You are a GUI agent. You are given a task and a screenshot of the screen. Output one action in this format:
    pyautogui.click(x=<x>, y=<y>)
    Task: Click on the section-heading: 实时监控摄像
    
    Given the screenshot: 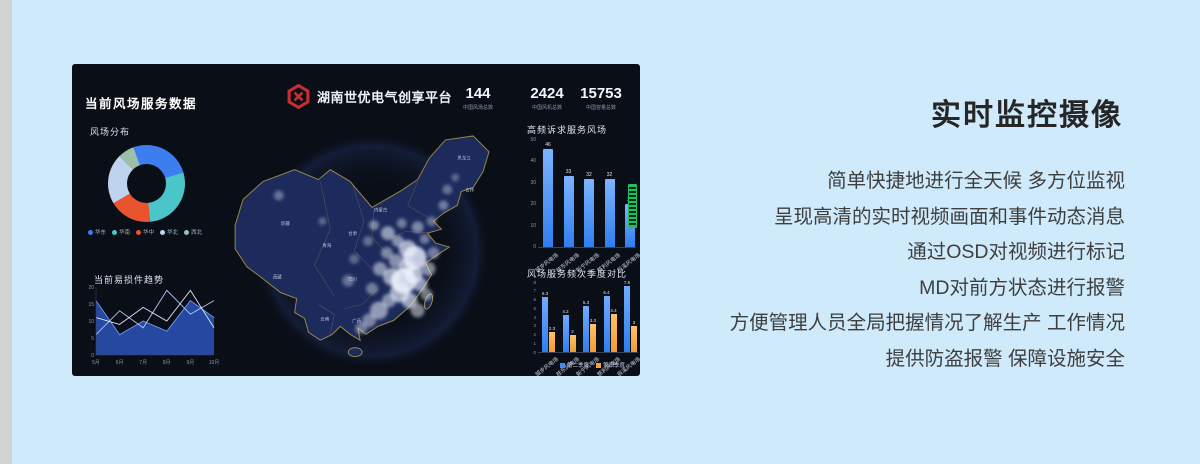 What is the action you would take?
    pyautogui.click(x=1027, y=115)
    